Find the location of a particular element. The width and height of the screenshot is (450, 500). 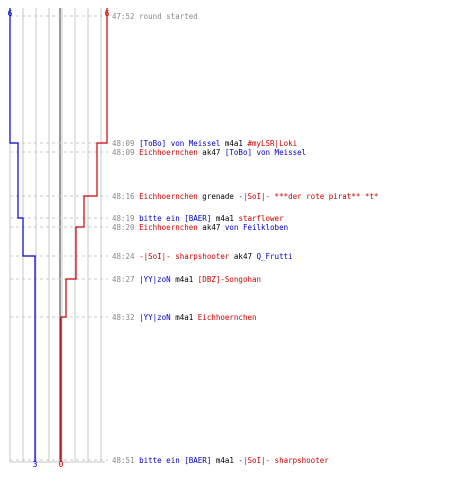

event-row: 48:19 bitte ein [BAER] m4a1 starflower is located at coordinates (198, 218).